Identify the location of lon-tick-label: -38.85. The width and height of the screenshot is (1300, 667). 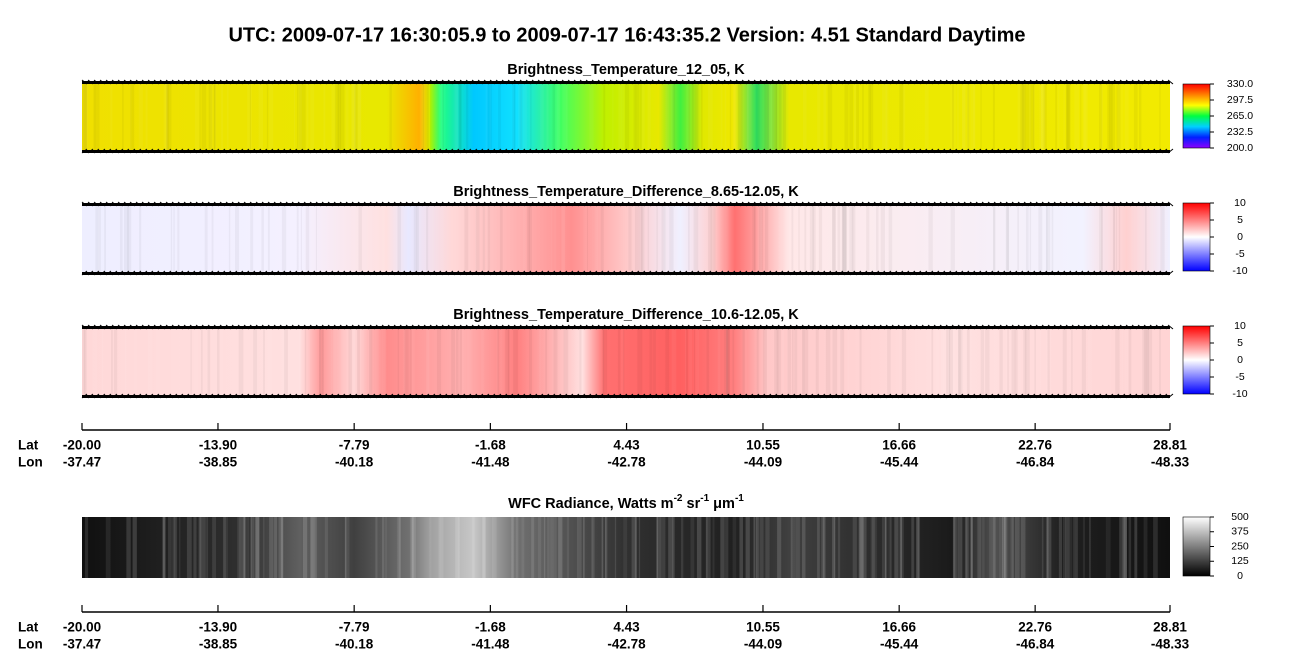
(218, 462).